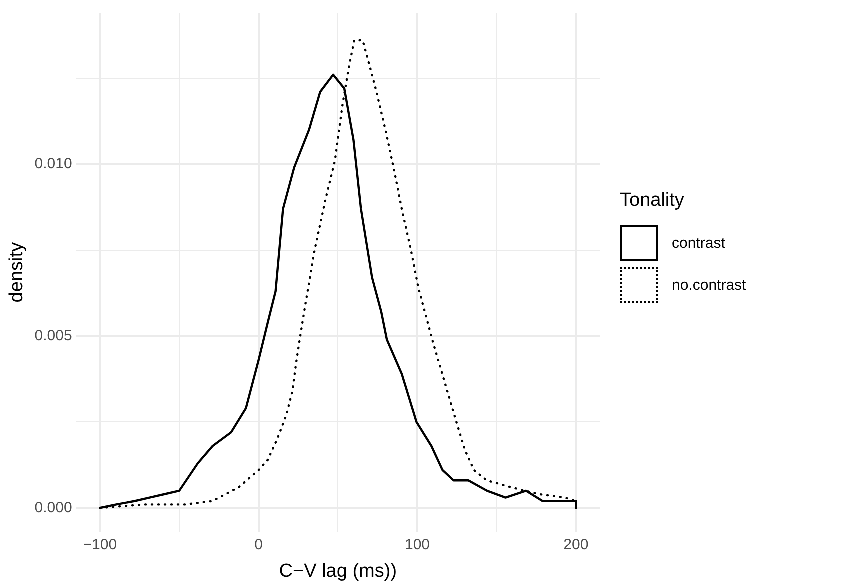 The width and height of the screenshot is (847, 587). I want to click on x-axis-title: C−V lag (ms)), so click(338, 571).